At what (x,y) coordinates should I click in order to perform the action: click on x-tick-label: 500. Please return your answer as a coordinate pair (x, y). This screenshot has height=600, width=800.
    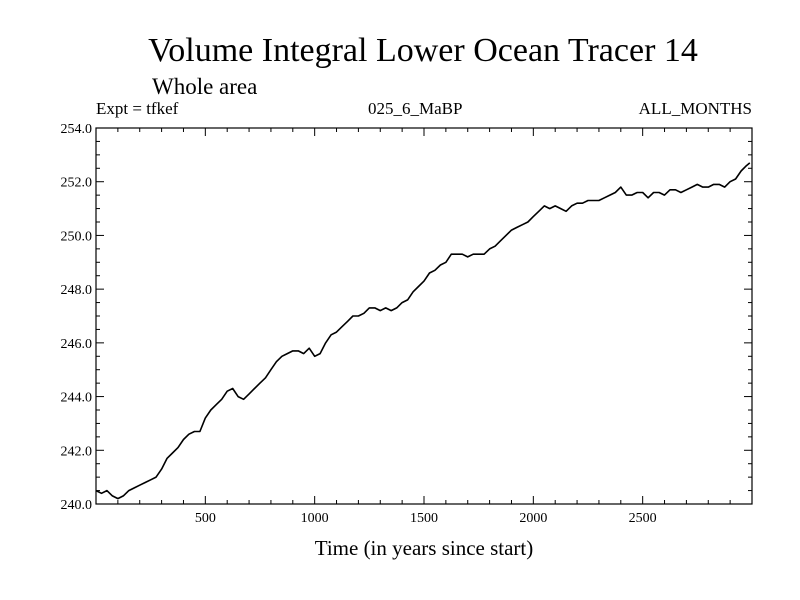
    Looking at the image, I should click on (205, 518).